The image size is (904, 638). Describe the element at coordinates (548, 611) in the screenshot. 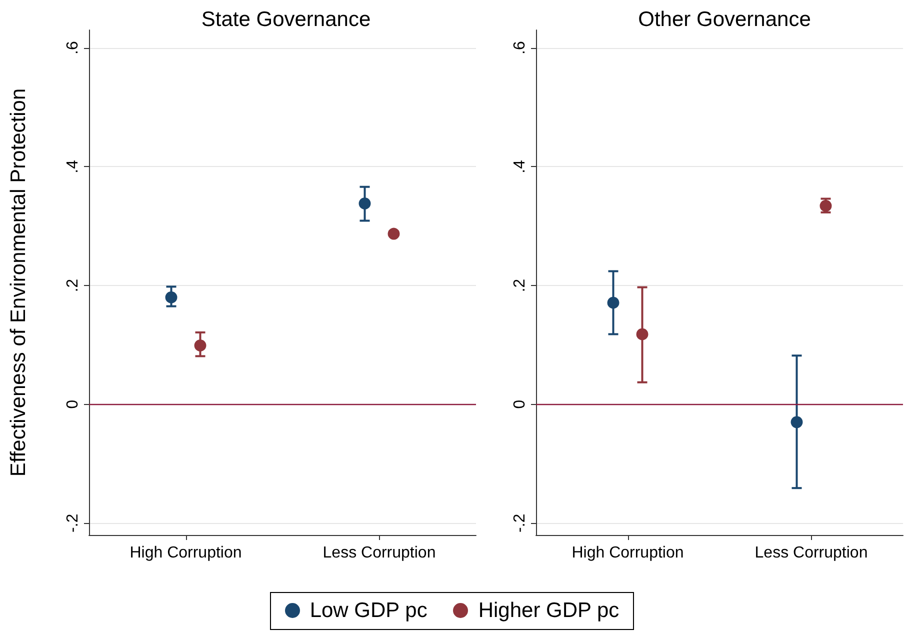

I see `legend-label: Higher GDP pc` at that location.